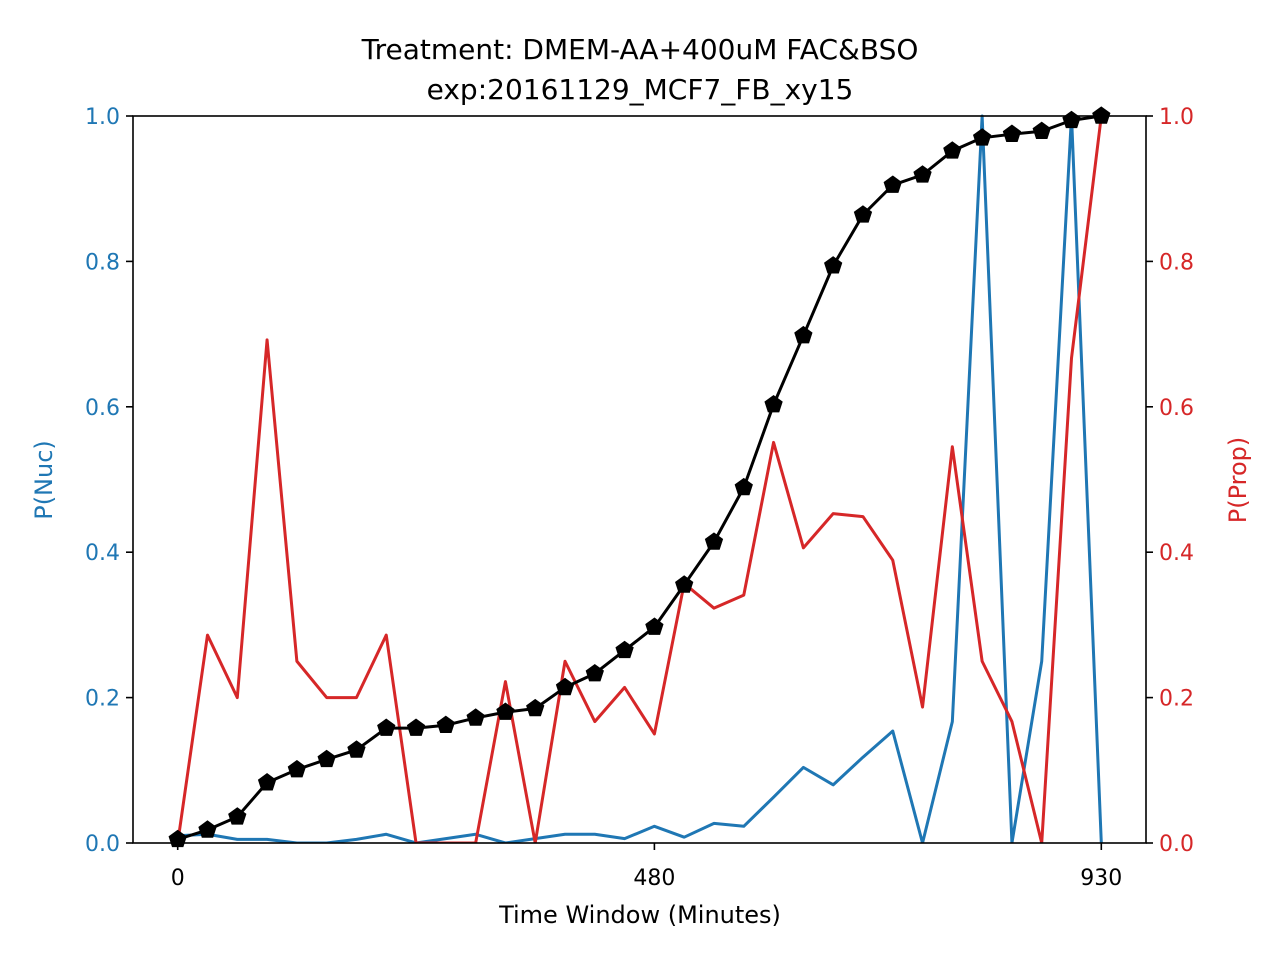 Image resolution: width=1280 pixels, height=960 pixels. I want to click on y-left-tick-label: 0.8, so click(102, 262).